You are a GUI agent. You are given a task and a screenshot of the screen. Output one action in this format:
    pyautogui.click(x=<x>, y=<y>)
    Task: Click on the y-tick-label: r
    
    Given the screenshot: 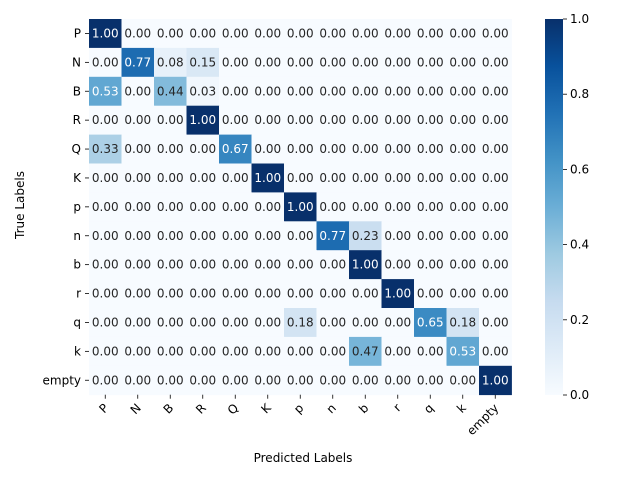 What is the action you would take?
    pyautogui.click(x=78, y=294)
    